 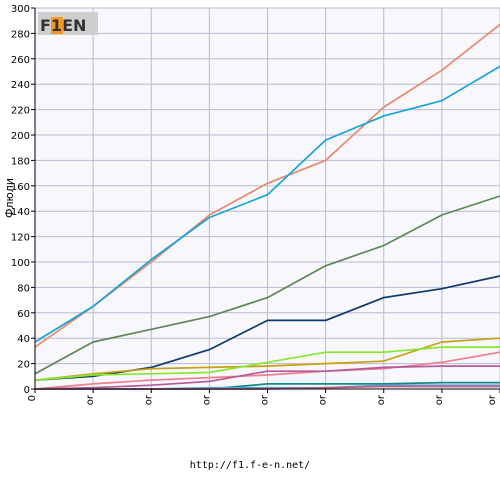 What do you see at coordinates (90, 399) in the screenshot?
I see `x-tick-label-1: or` at bounding box center [90, 399].